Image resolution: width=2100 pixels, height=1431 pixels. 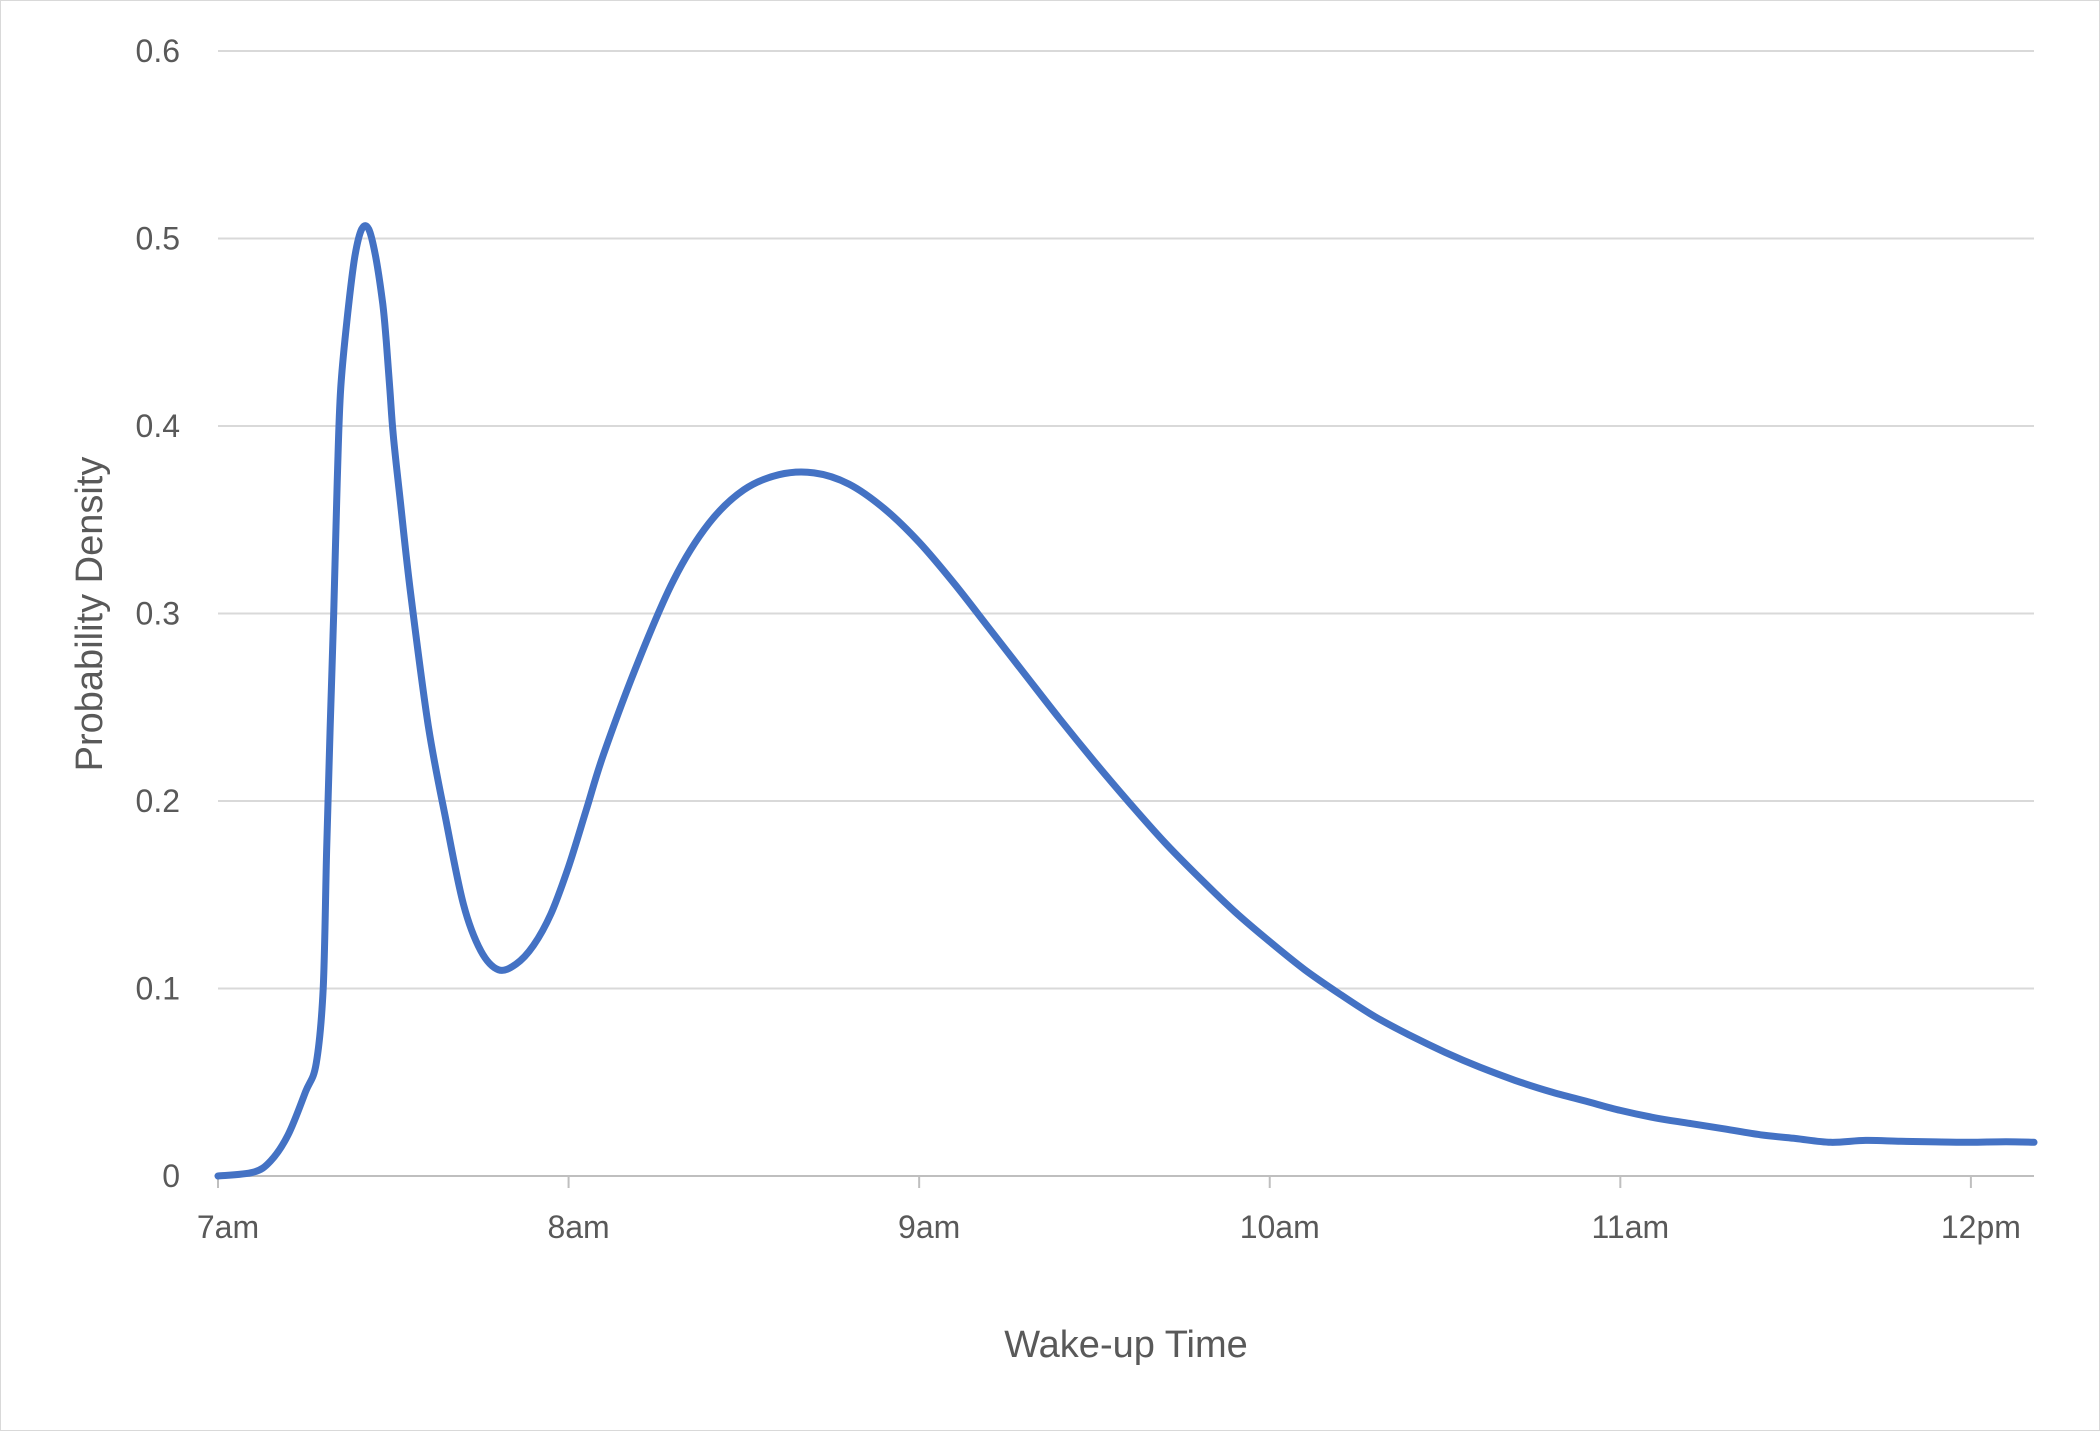 What do you see at coordinates (578, 1227) in the screenshot?
I see `x-tick-label: 8am` at bounding box center [578, 1227].